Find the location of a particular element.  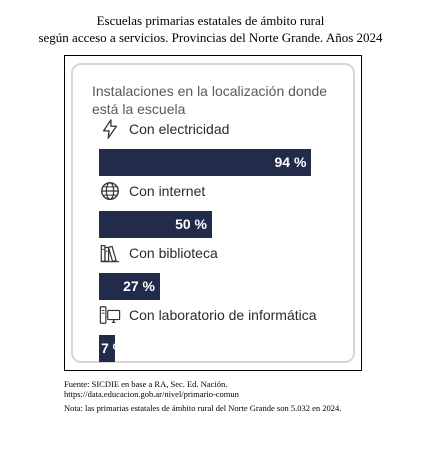

books-icon is located at coordinates (110, 253).